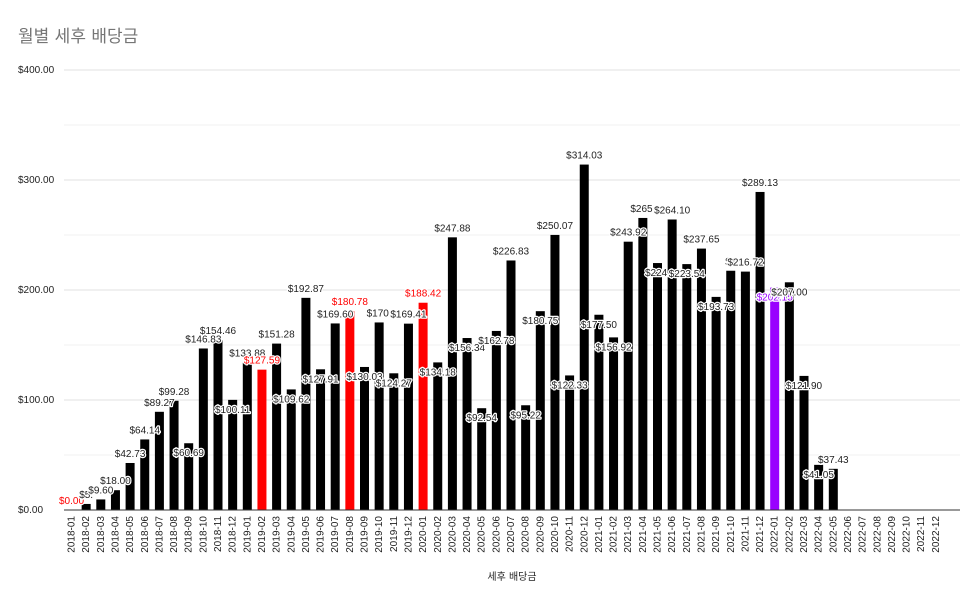 The width and height of the screenshot is (971, 601). Describe the element at coordinates (189, 534) in the screenshot. I see `x-tick-label: 2018-09` at that location.